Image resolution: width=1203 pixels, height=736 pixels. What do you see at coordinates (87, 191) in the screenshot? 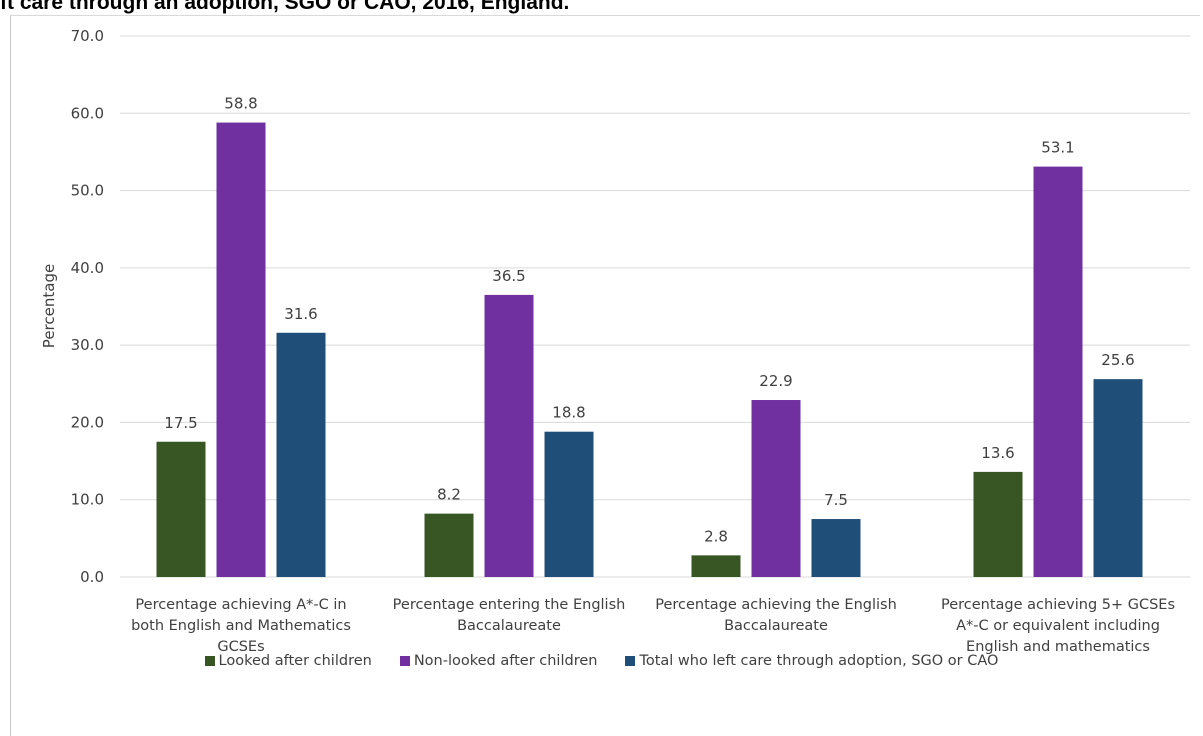
I see `y-tick-label: 50.0` at bounding box center [87, 191].